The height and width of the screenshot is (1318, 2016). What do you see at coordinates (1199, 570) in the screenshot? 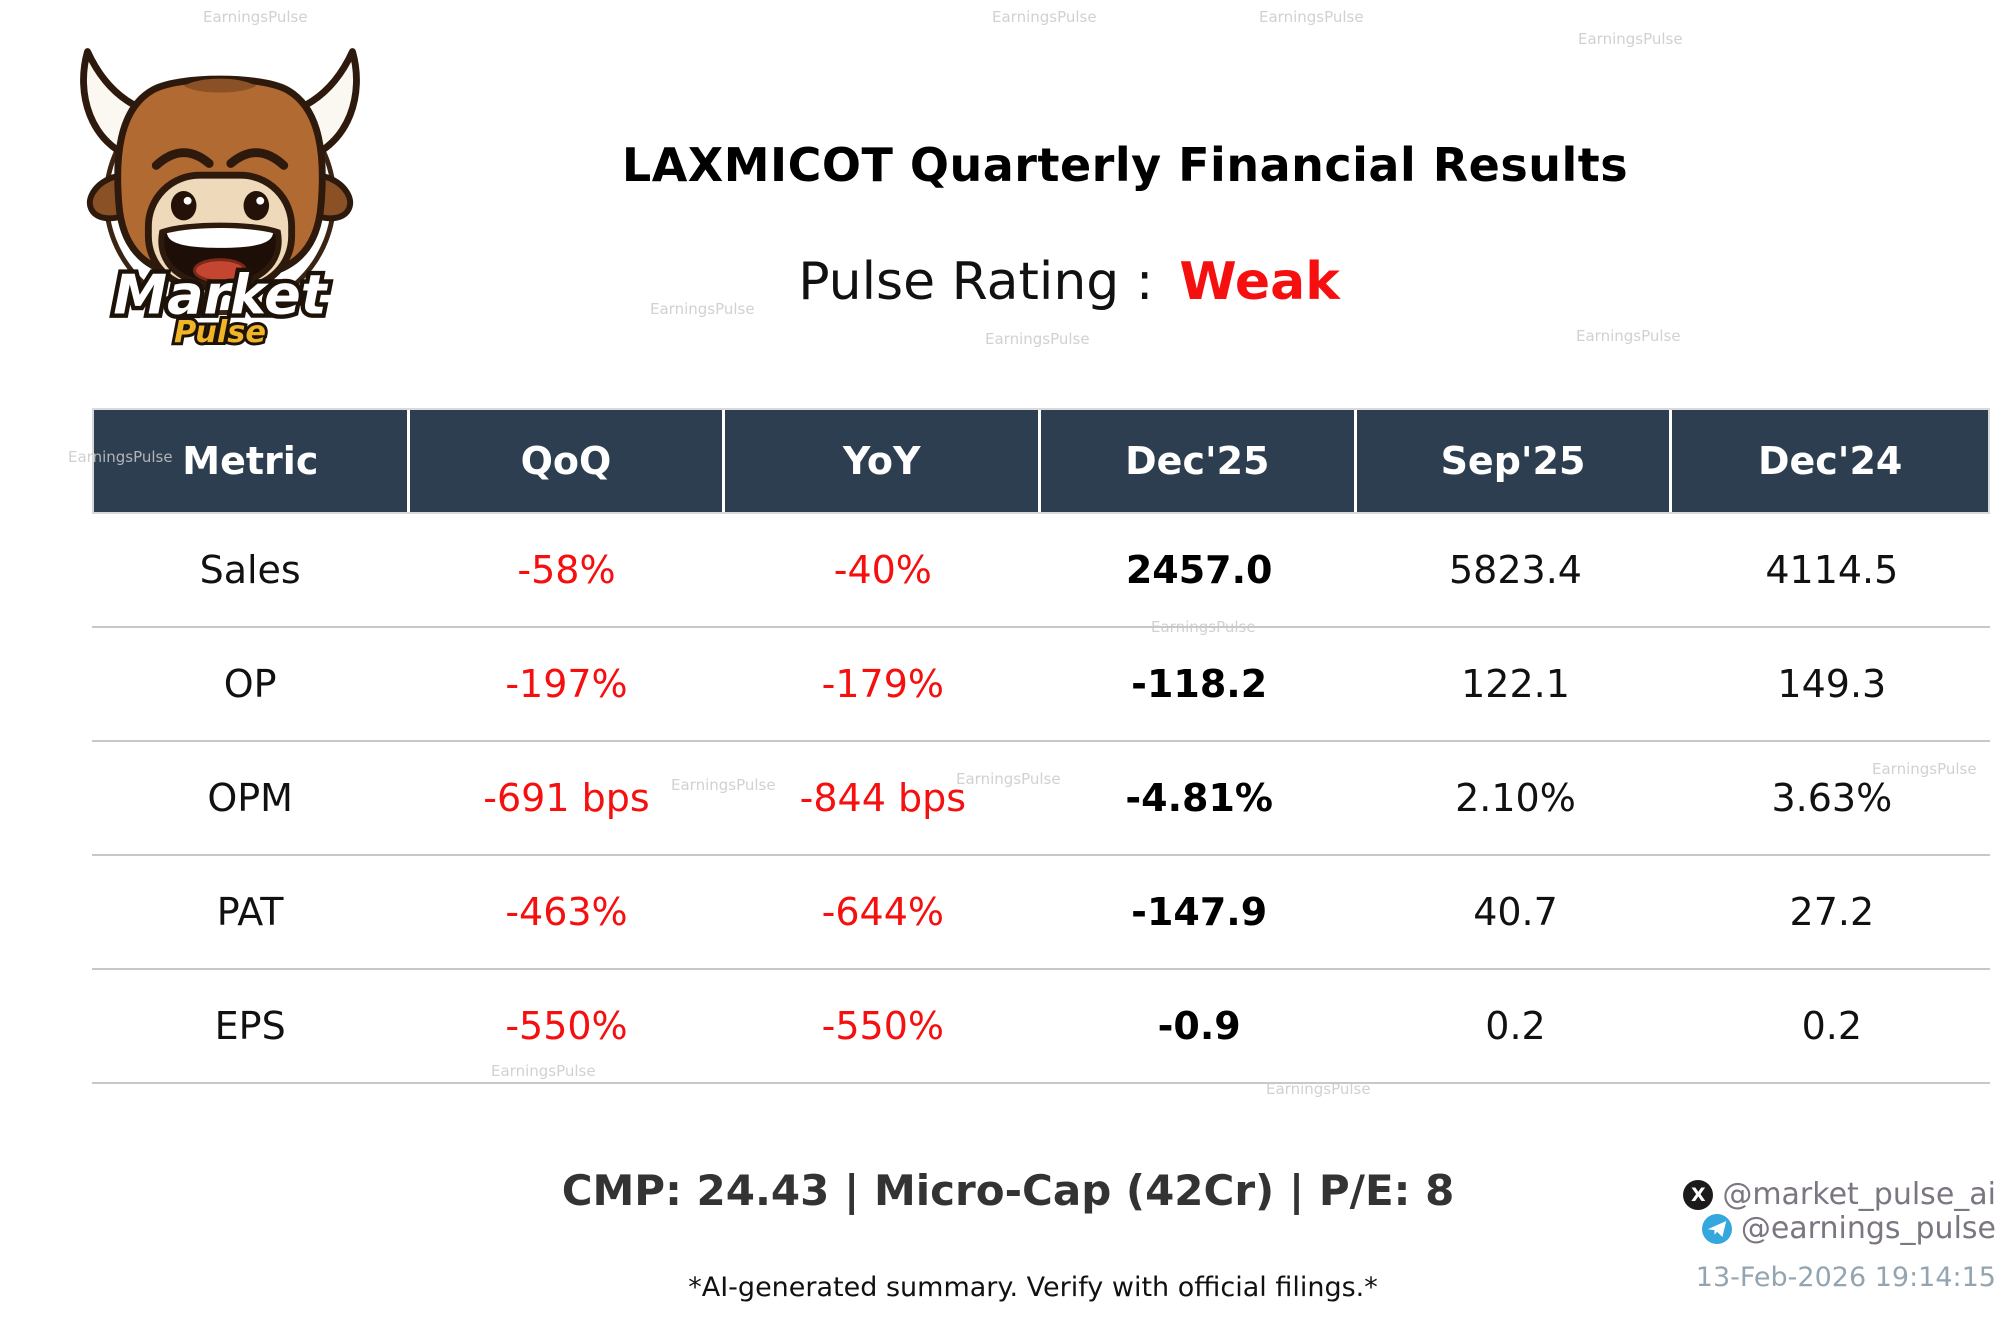
I see `dec25-value: 2457.0` at bounding box center [1199, 570].